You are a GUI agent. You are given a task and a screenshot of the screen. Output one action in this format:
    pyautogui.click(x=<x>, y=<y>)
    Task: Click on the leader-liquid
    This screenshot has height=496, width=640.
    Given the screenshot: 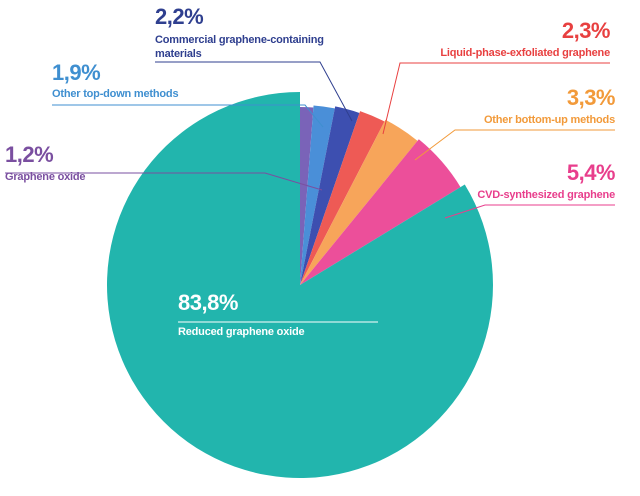 What is the action you would take?
    pyautogui.click(x=496, y=98)
    